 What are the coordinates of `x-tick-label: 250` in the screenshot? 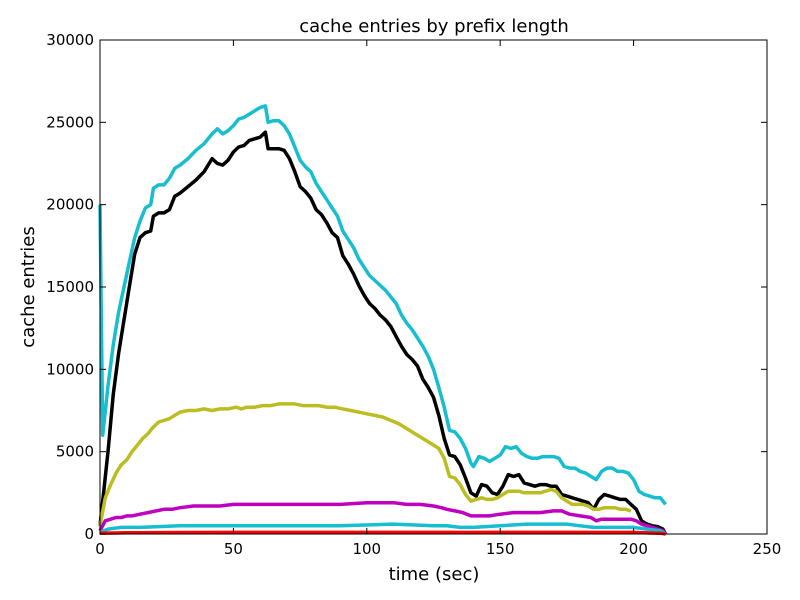 It's located at (767, 549).